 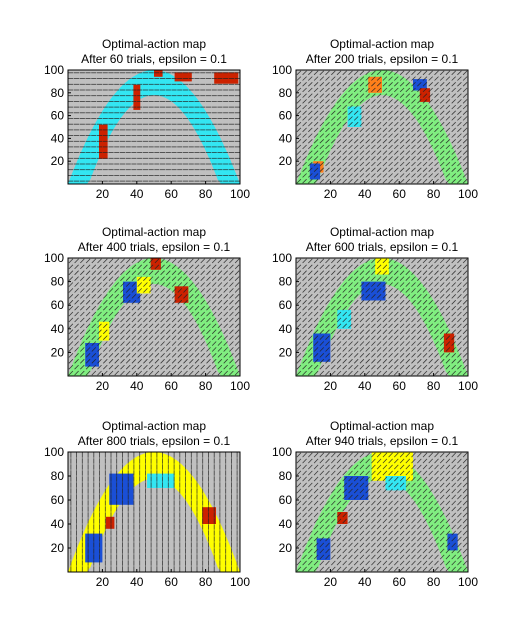 I want to click on band-region, so click(x=382, y=512).